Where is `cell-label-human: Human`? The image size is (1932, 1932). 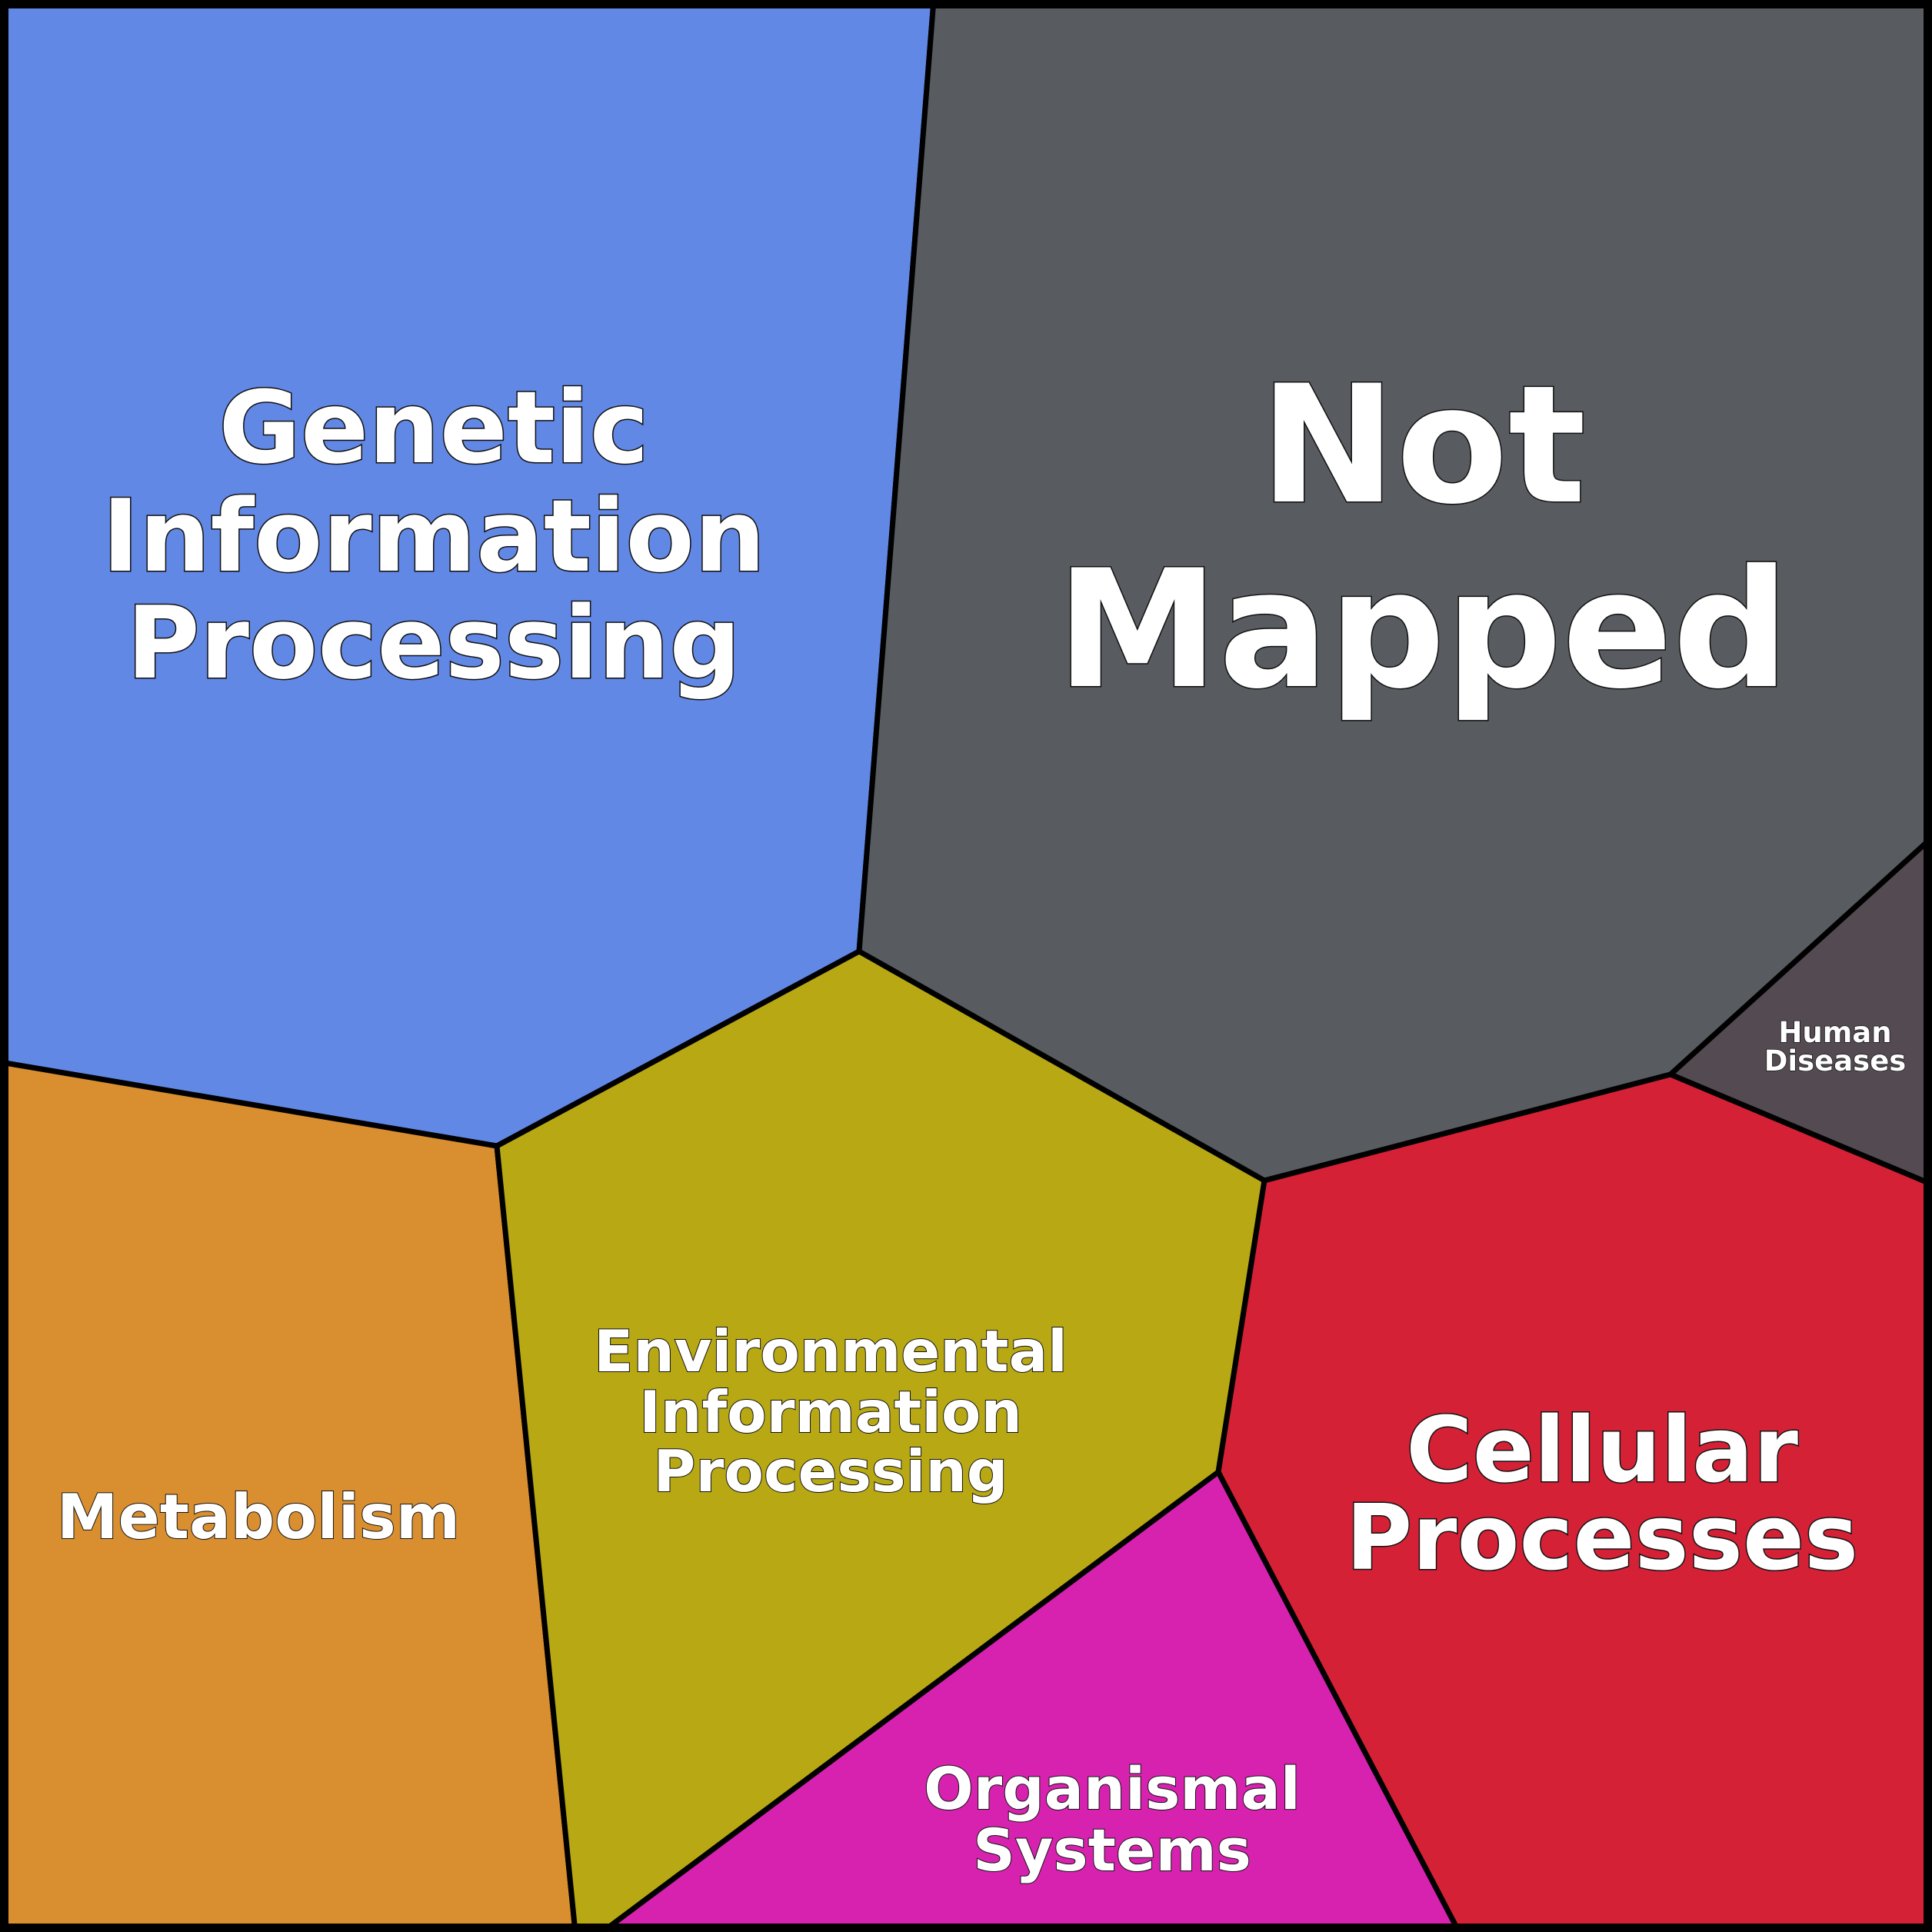 cell-label-human: Human is located at coordinates (1834, 1032).